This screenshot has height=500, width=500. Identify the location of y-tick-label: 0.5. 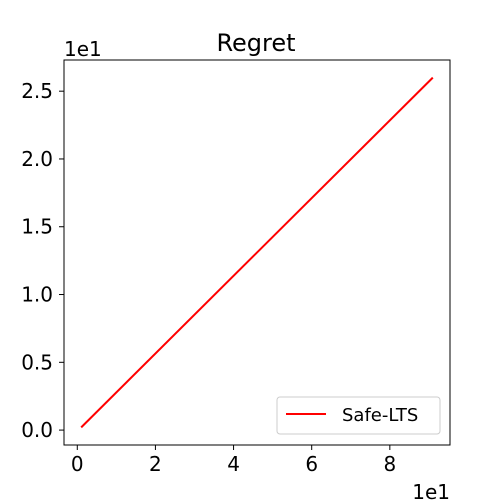
(37, 362).